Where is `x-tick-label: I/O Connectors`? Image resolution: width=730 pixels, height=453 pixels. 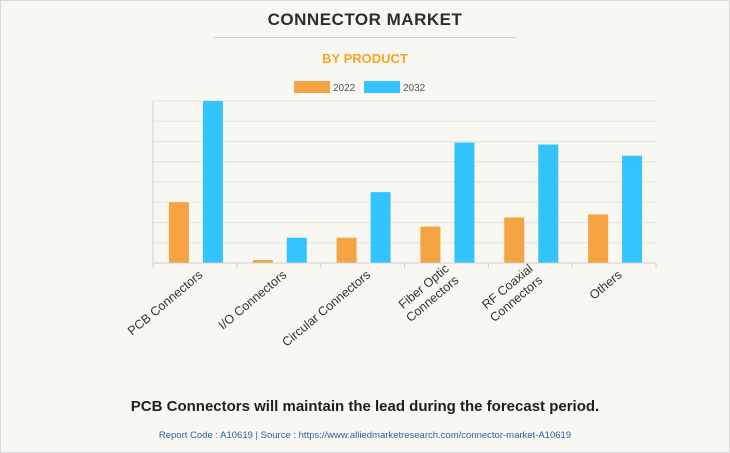 x-tick-label: I/O Connectors is located at coordinates (252, 300).